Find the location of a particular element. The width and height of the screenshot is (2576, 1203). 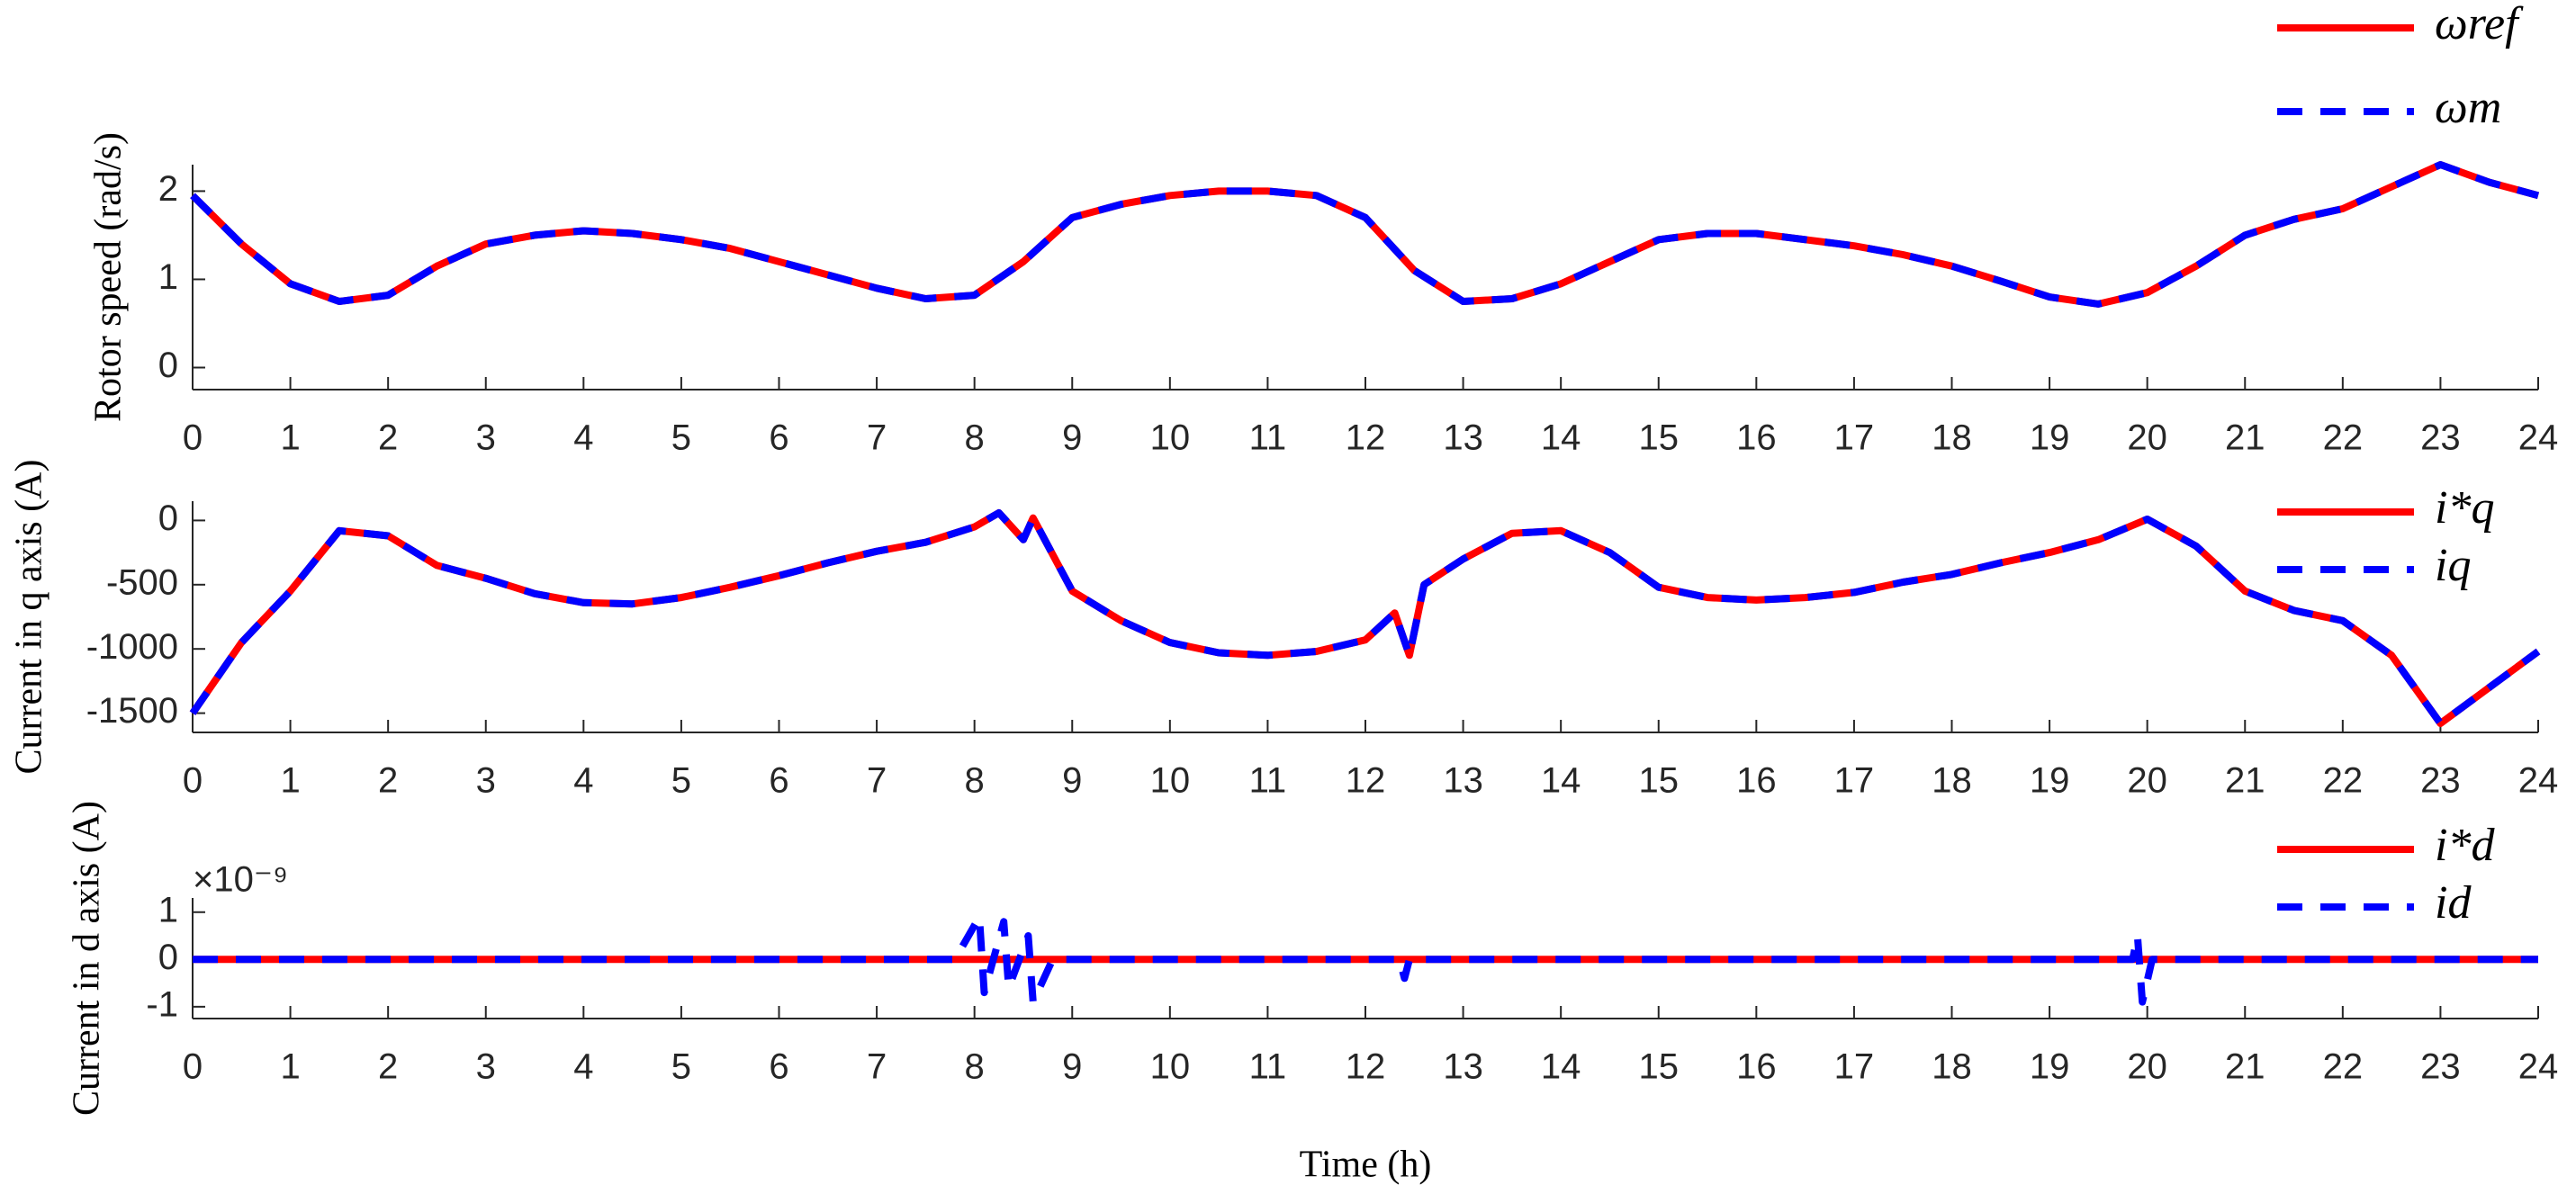

legend-label: ωref is located at coordinates (2479, 25).